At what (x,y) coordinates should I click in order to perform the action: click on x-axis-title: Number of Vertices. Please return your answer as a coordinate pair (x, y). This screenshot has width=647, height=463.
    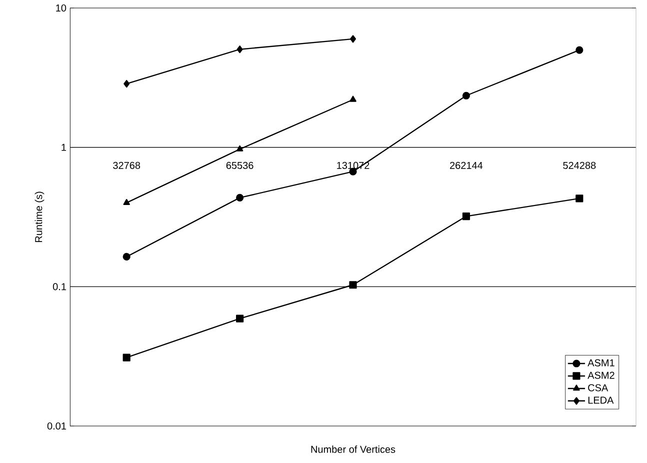
    Looking at the image, I should click on (353, 449).